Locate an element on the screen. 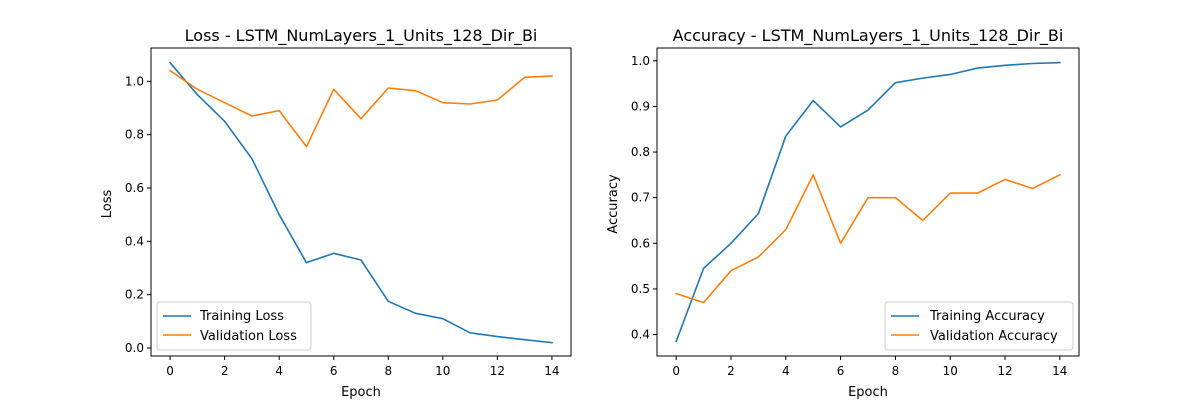 This screenshot has height=400, width=1200. accuracy-y-axis-label: Accuracy is located at coordinates (613, 204).